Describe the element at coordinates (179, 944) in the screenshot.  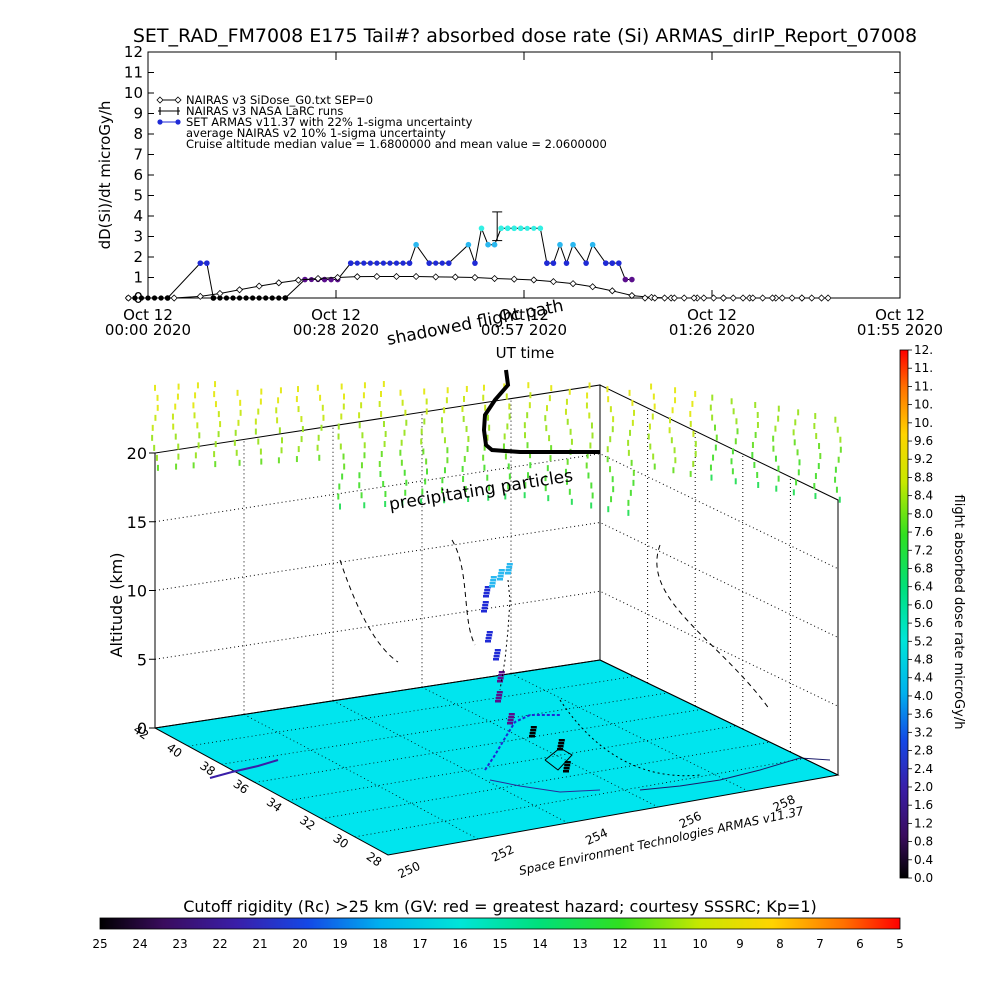
I see `cutoff-colorbar-tick-label: 23` at that location.